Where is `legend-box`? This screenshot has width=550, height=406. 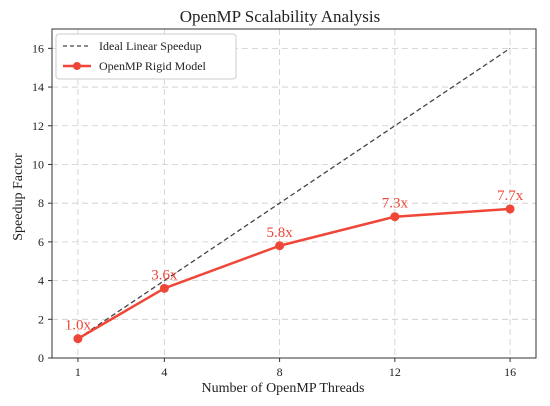 legend-box is located at coordinates (146, 56).